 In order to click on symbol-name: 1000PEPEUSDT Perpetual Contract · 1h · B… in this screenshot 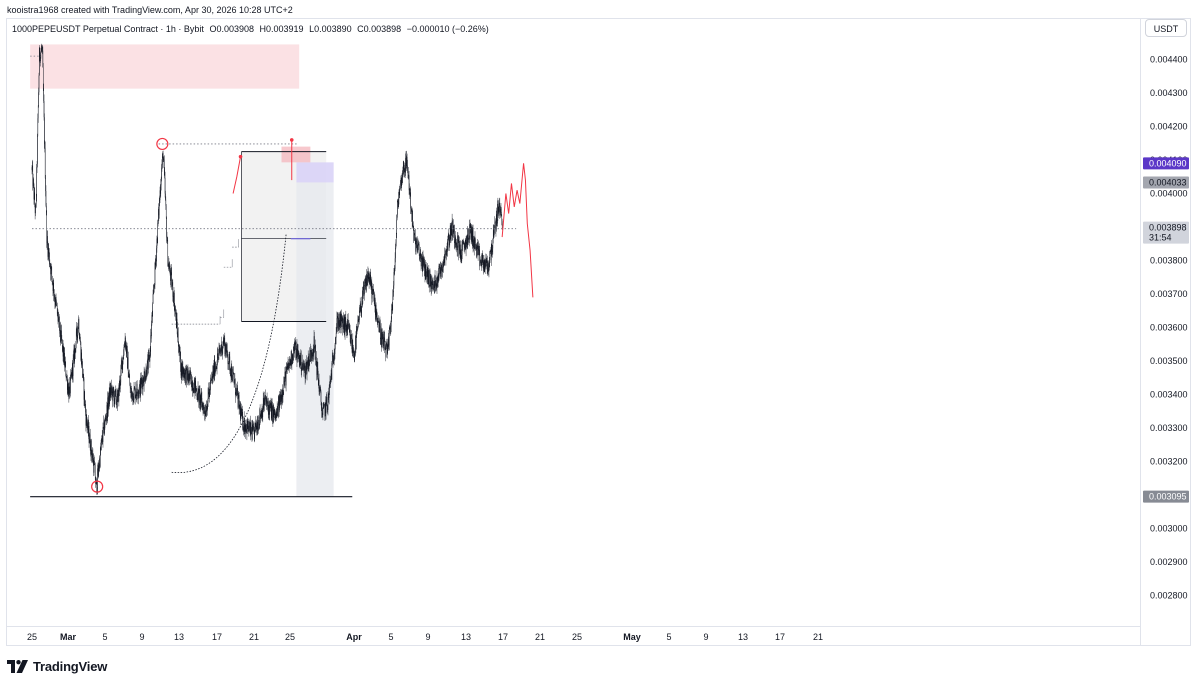, I will do `click(108, 29)`.